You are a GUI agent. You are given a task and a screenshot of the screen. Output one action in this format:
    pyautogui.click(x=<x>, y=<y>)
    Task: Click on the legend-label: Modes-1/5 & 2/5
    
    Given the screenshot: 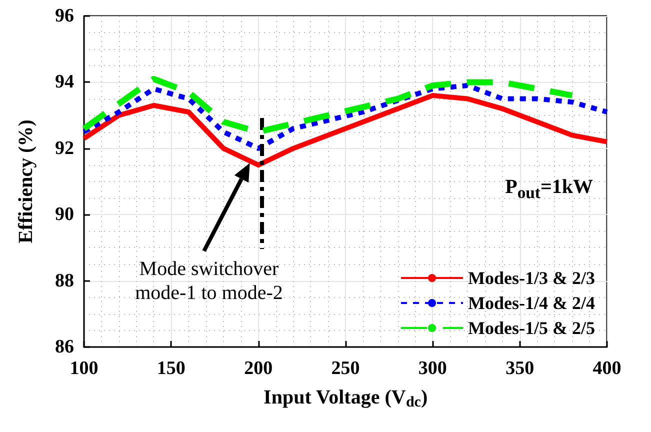 What is the action you would take?
    pyautogui.click(x=531, y=328)
    